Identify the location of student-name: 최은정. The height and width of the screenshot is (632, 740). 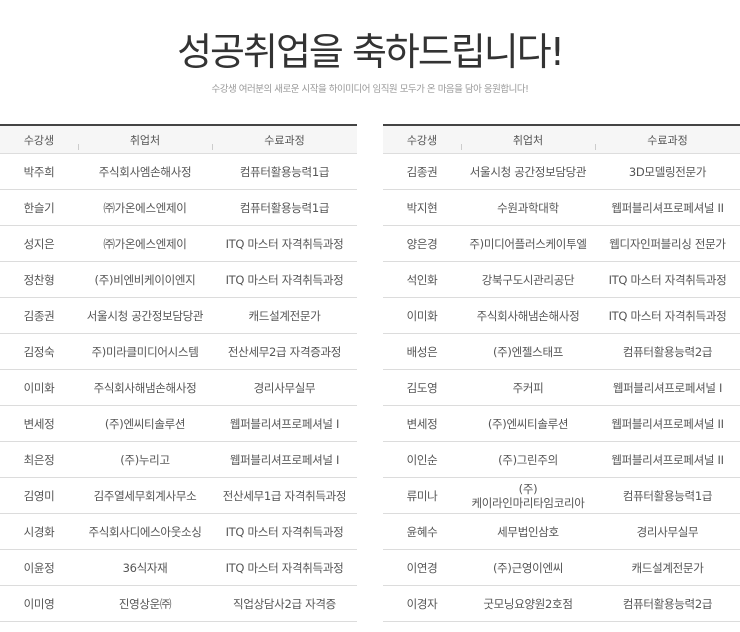
(39, 459).